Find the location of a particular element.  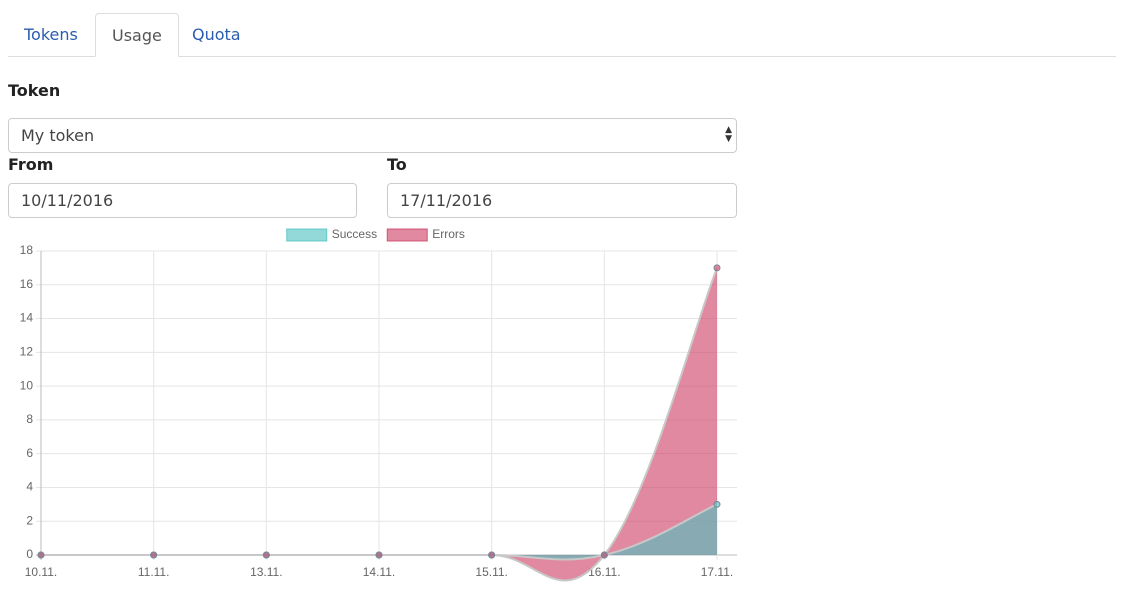

tab: Quota is located at coordinates (216, 34).